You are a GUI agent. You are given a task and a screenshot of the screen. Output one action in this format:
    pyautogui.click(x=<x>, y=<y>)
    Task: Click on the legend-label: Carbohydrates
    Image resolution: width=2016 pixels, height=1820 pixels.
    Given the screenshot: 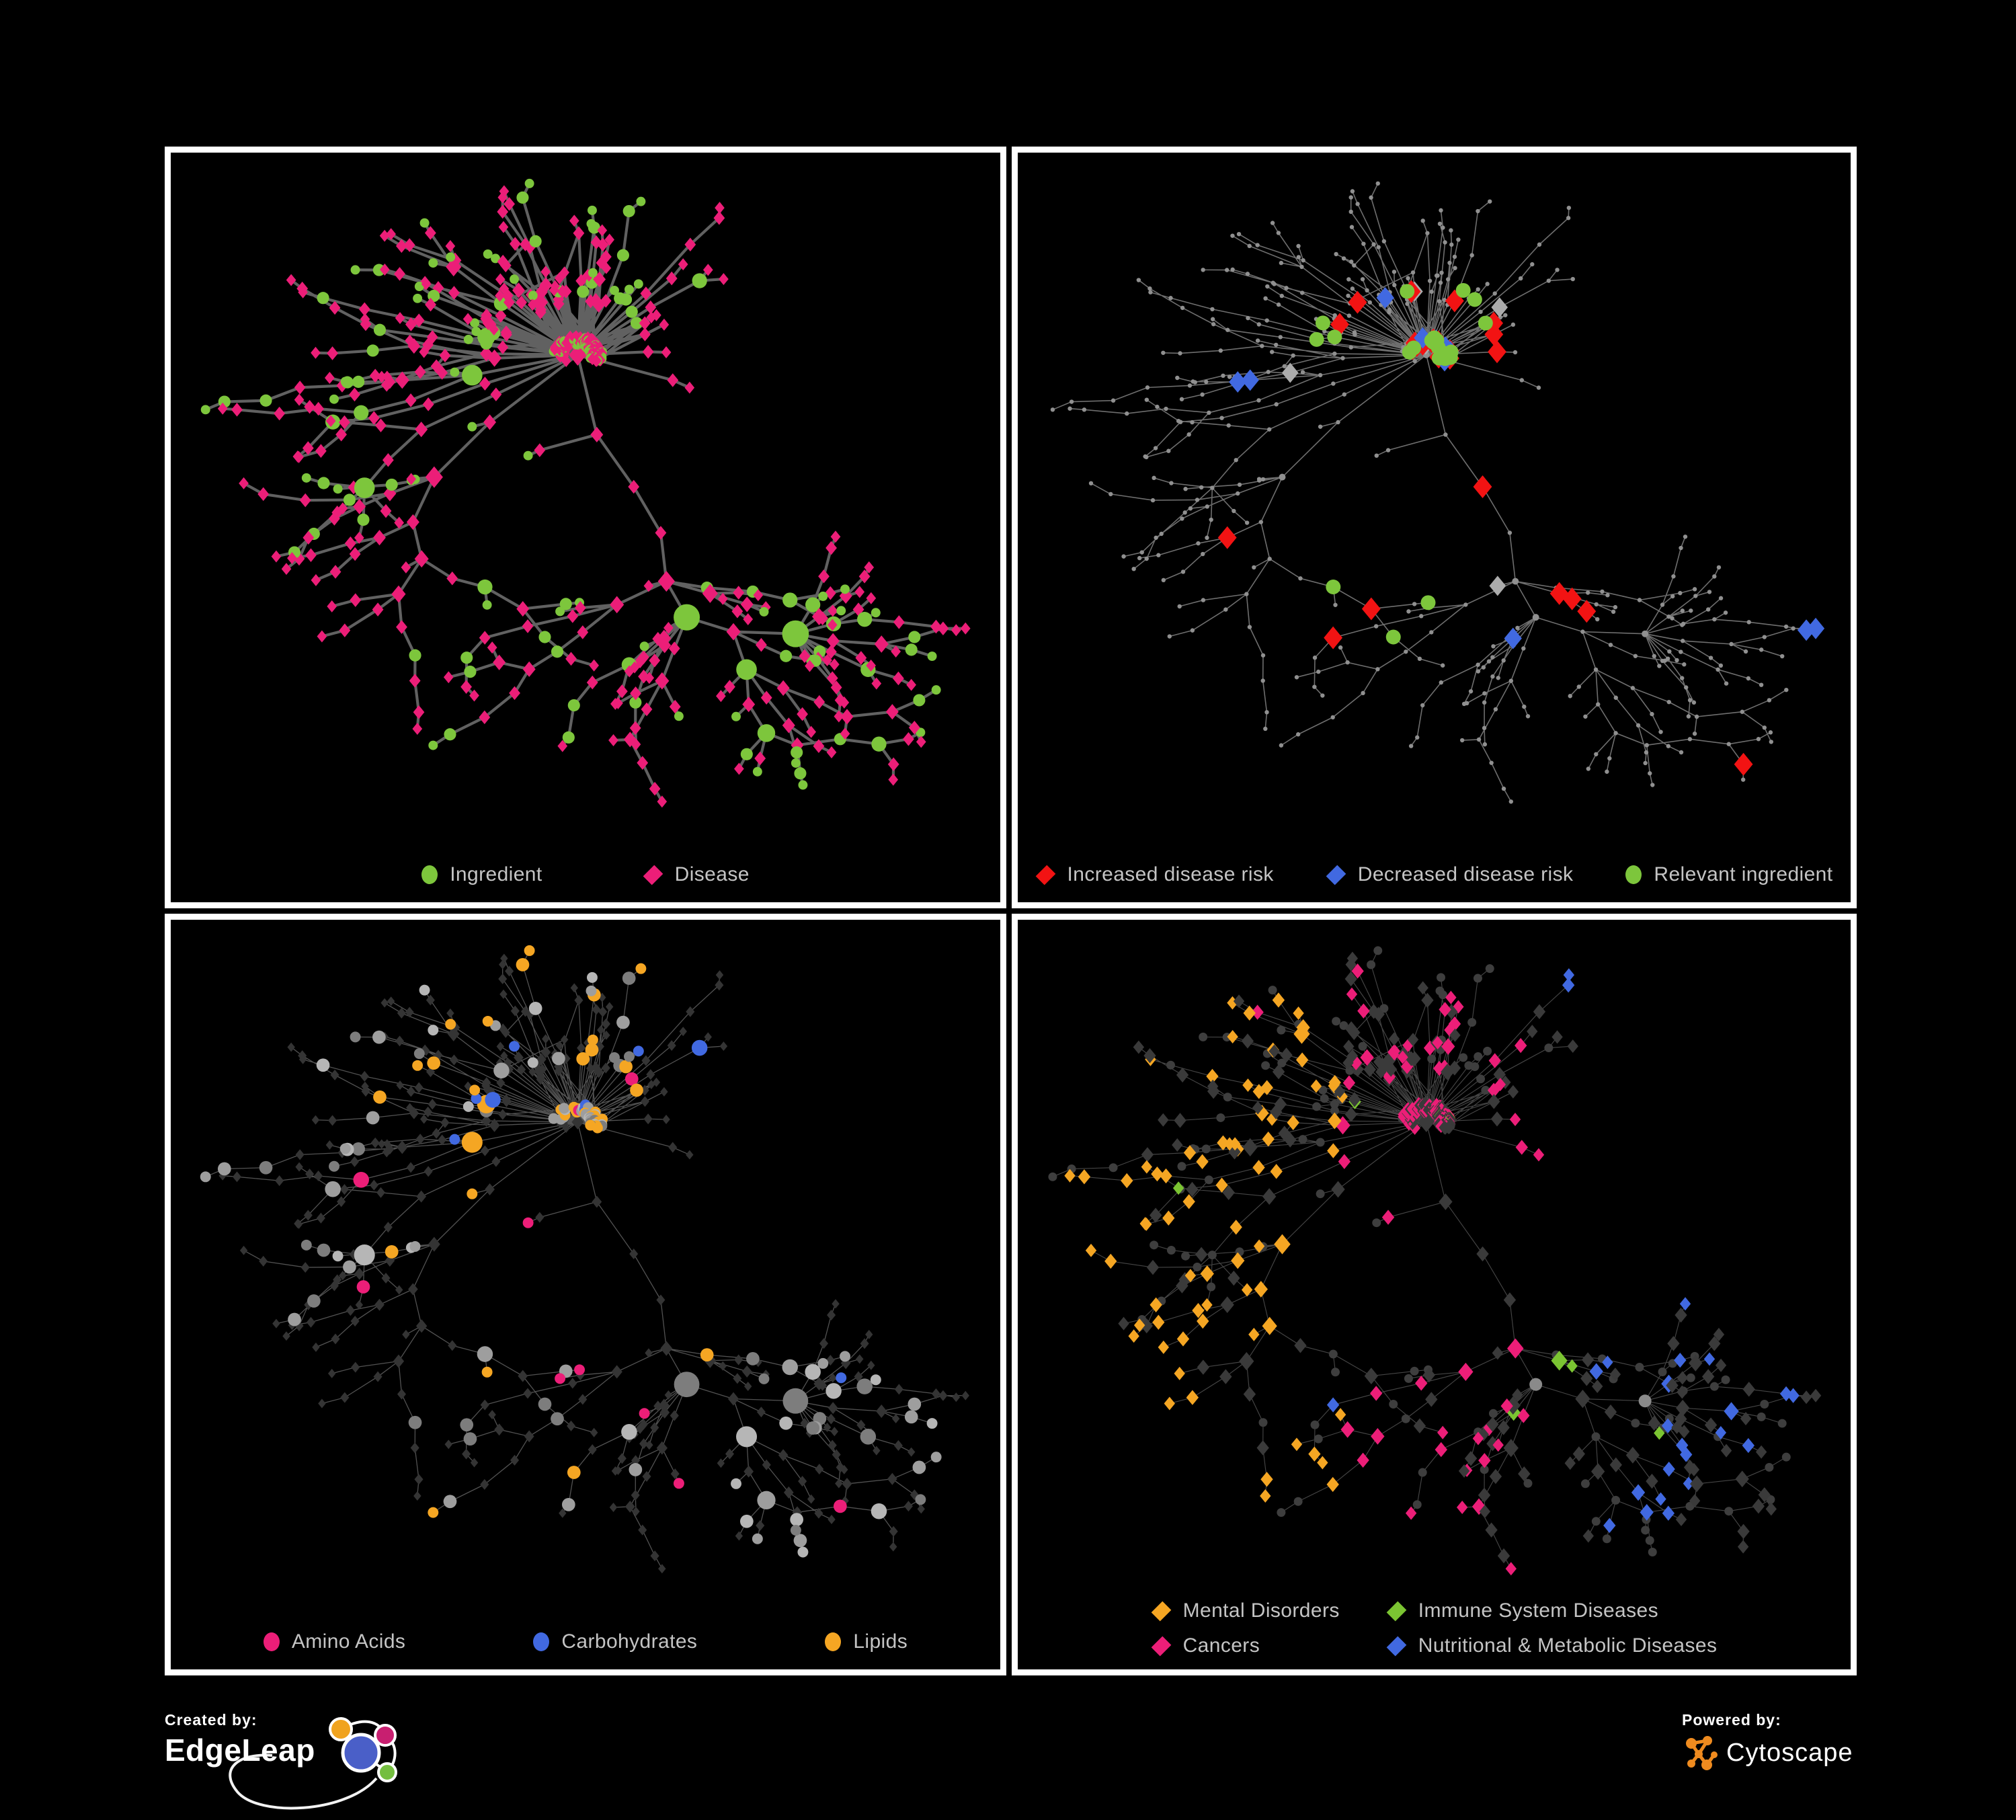 What is the action you would take?
    pyautogui.click(x=629, y=1641)
    